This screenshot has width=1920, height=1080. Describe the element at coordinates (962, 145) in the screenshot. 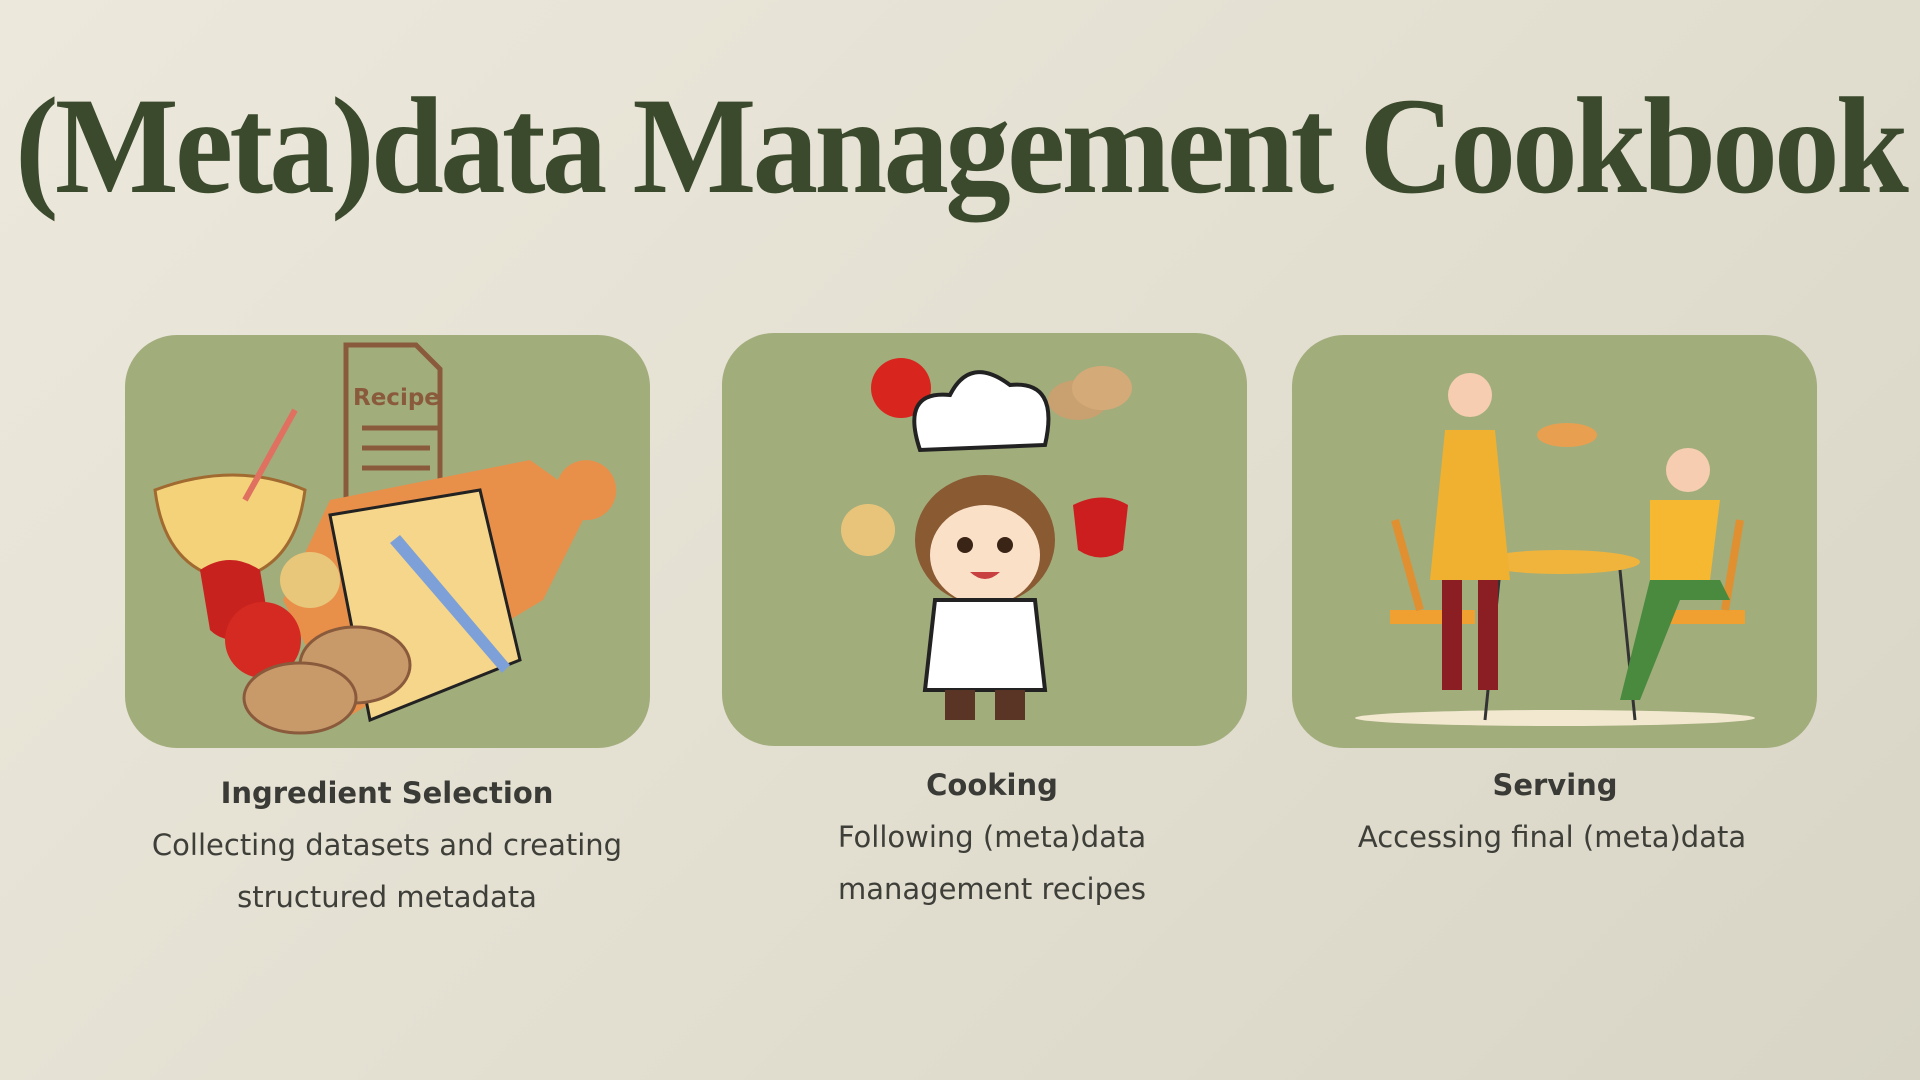

I see `title: (Meta)data Management Cookbook` at that location.